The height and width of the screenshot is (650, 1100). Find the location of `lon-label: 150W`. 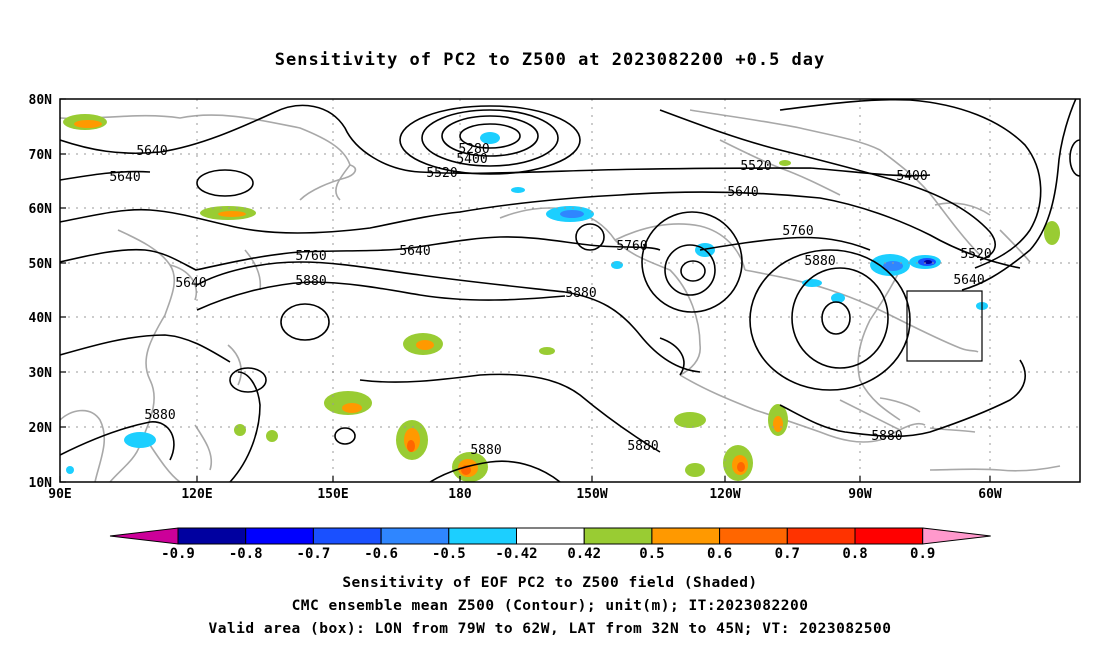

lon-label: 150W is located at coordinates (591, 494).